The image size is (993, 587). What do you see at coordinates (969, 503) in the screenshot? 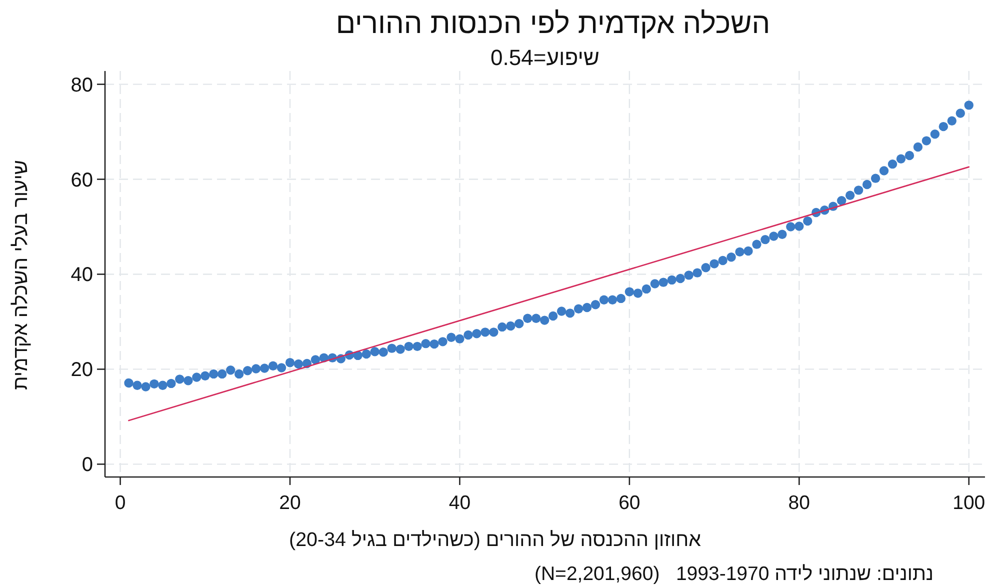
I see `x-tick-label: 100` at bounding box center [969, 503].